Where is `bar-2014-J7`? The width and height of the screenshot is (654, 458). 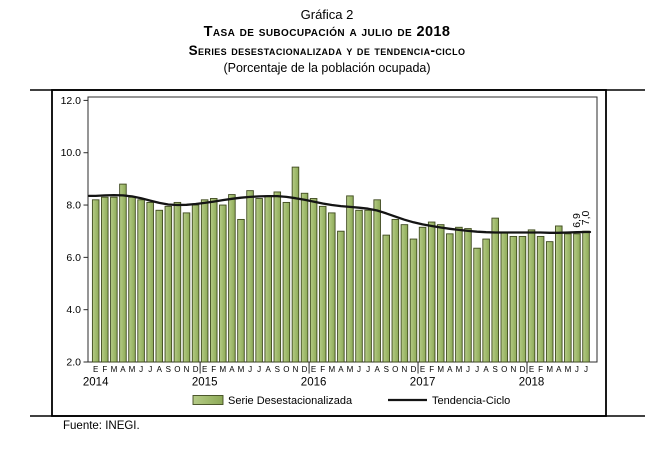
bar-2014-J7 is located at coordinates (150, 282).